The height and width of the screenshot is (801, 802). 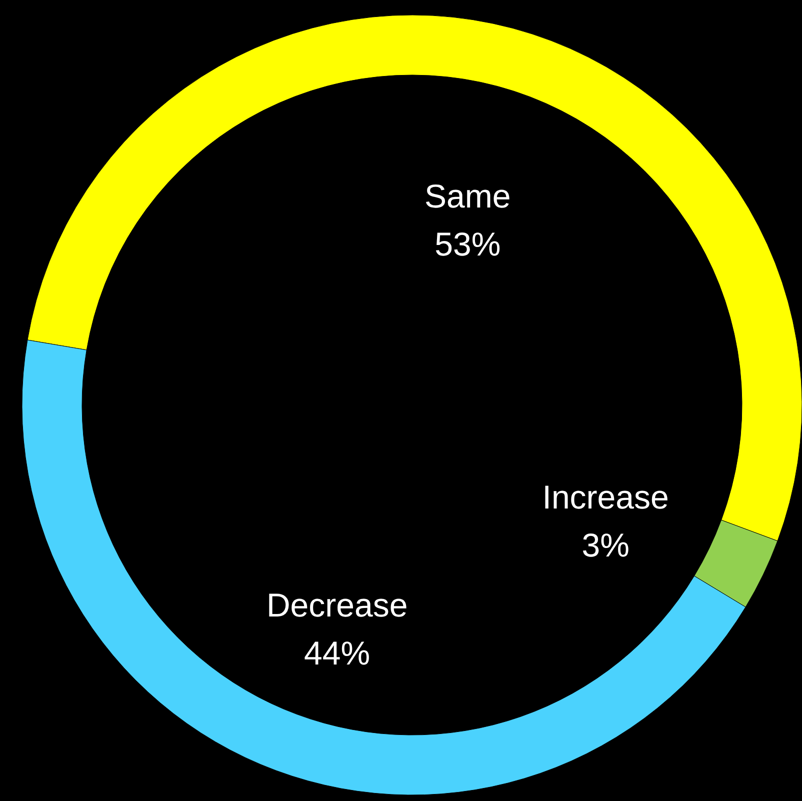 What do you see at coordinates (605, 497) in the screenshot?
I see `slice-label: Increase` at bounding box center [605, 497].